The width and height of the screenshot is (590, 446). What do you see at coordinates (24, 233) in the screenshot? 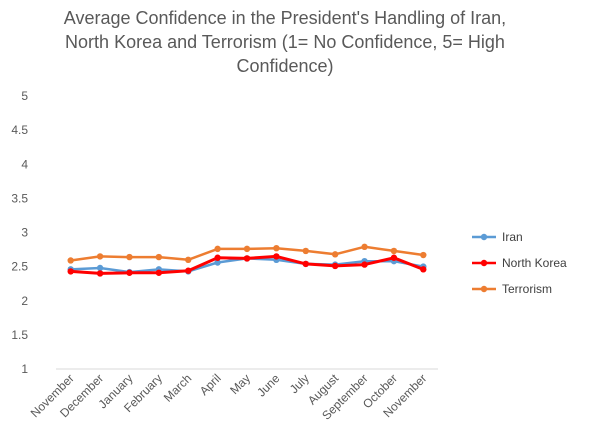
I see `y-tick-label: 3` at bounding box center [24, 233].